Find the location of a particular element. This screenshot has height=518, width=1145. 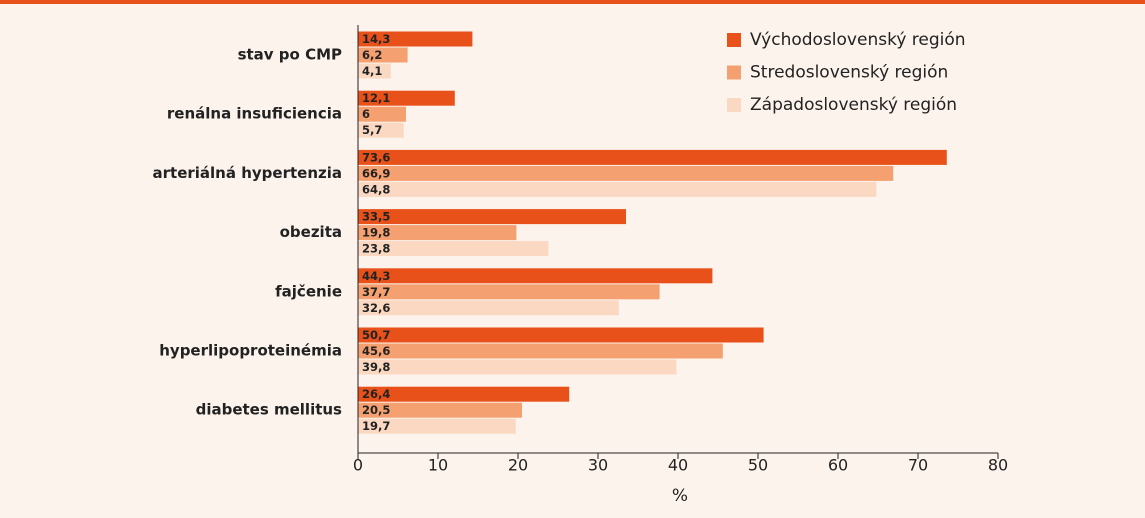

value-label: 32,6 is located at coordinates (376, 308).